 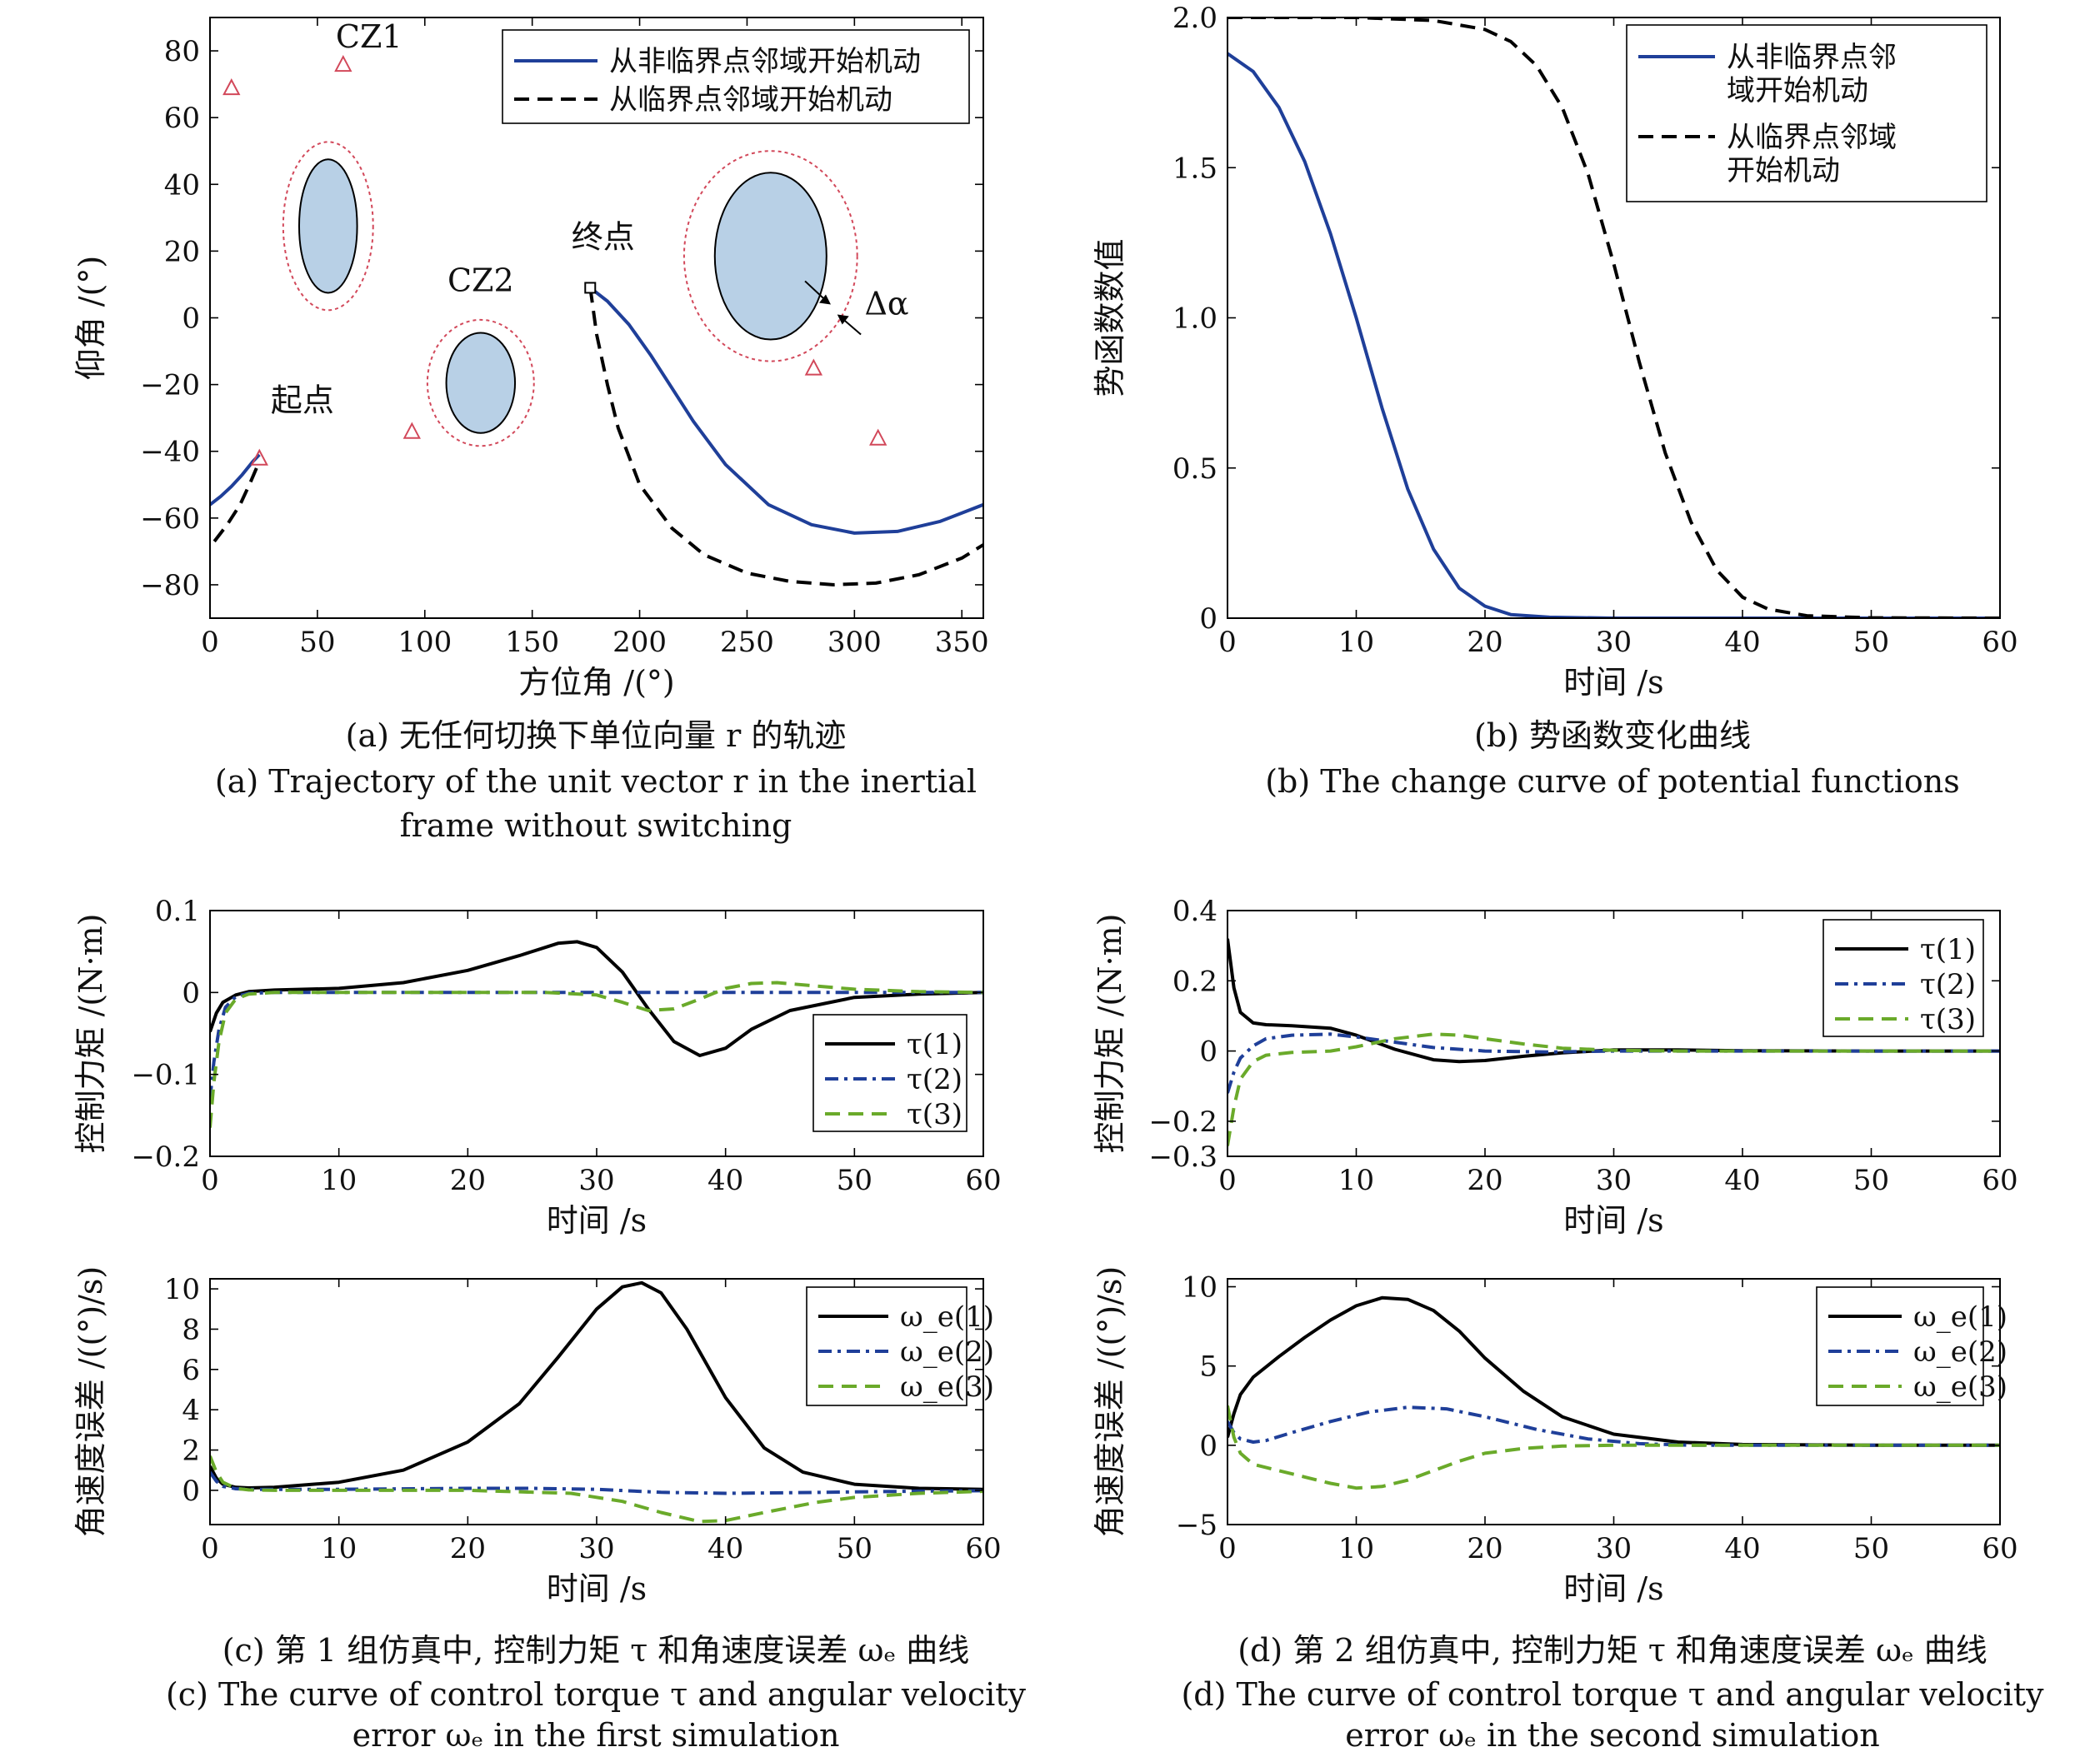 What do you see at coordinates (1614, 1392) in the screenshot?
I see `plot-area-d-bottom` at bounding box center [1614, 1392].